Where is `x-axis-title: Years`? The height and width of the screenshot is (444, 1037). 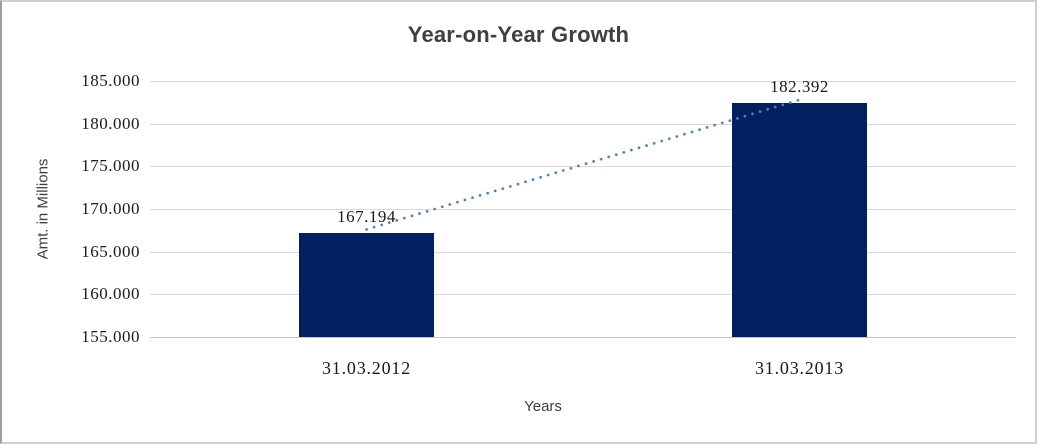
x-axis-title: Years is located at coordinates (543, 406).